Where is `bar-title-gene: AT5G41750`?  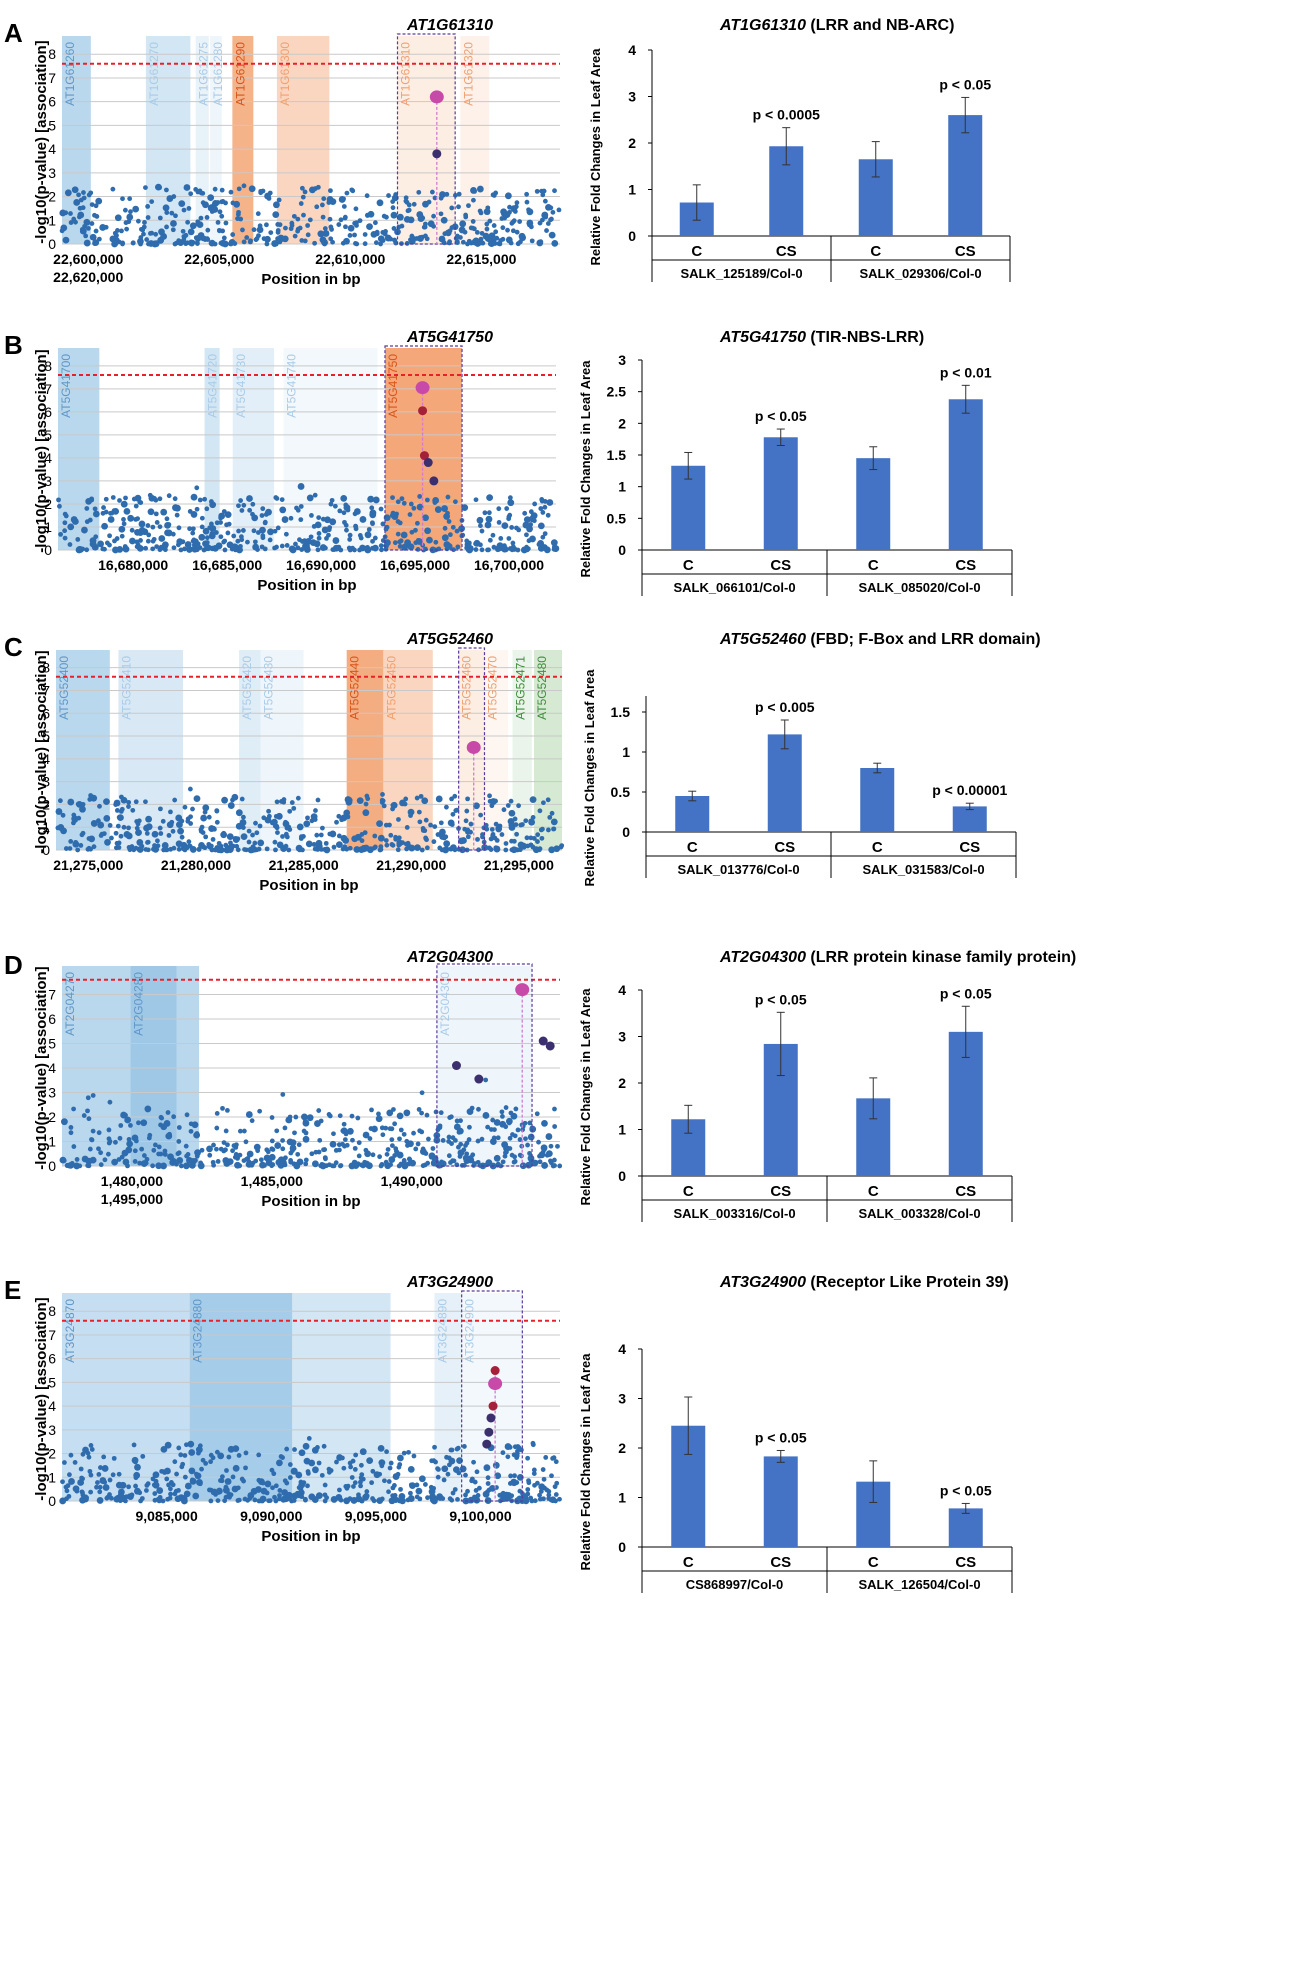
bar-title-gene: AT5G41750 is located at coordinates (762, 337).